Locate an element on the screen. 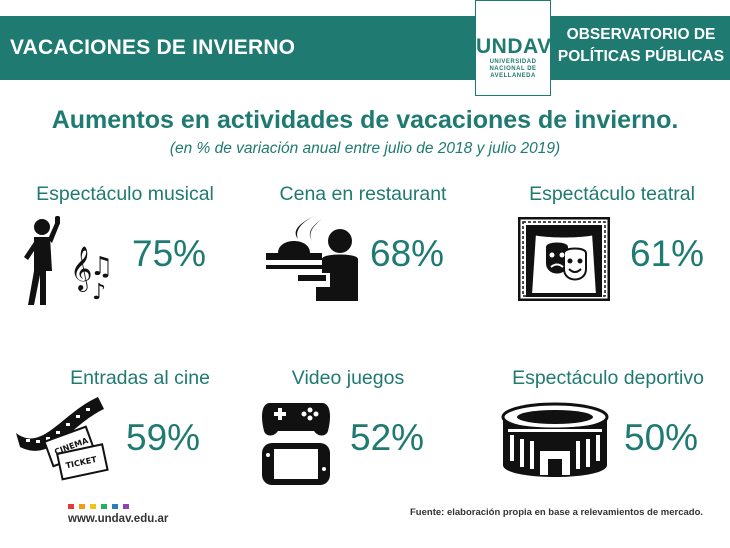 This screenshot has height=548, width=730. theater-masks-icon is located at coordinates (564, 259).